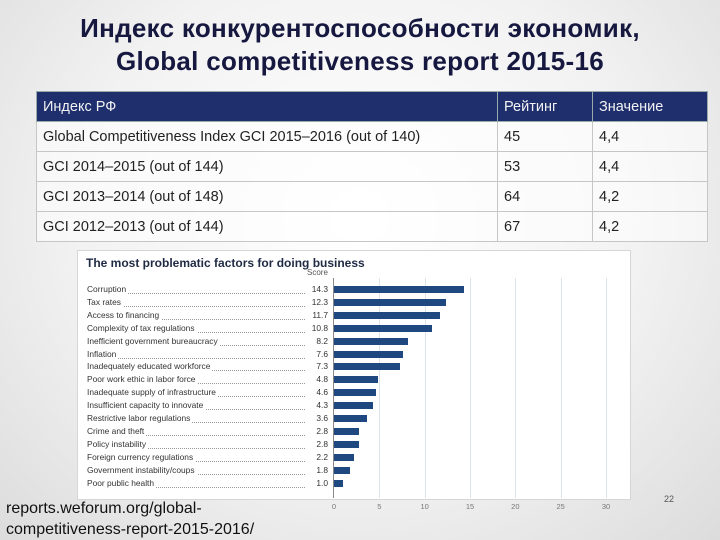  Describe the element at coordinates (117, 430) in the screenshot. I see `factor-label: Crime and theft` at that location.